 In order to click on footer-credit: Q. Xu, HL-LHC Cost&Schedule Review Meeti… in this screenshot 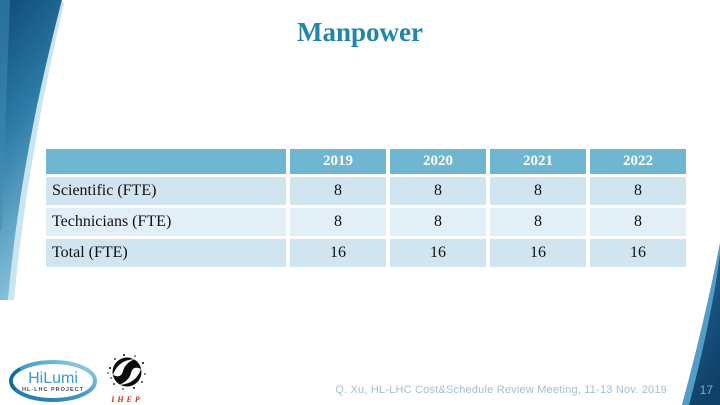, I will do `click(501, 390)`.